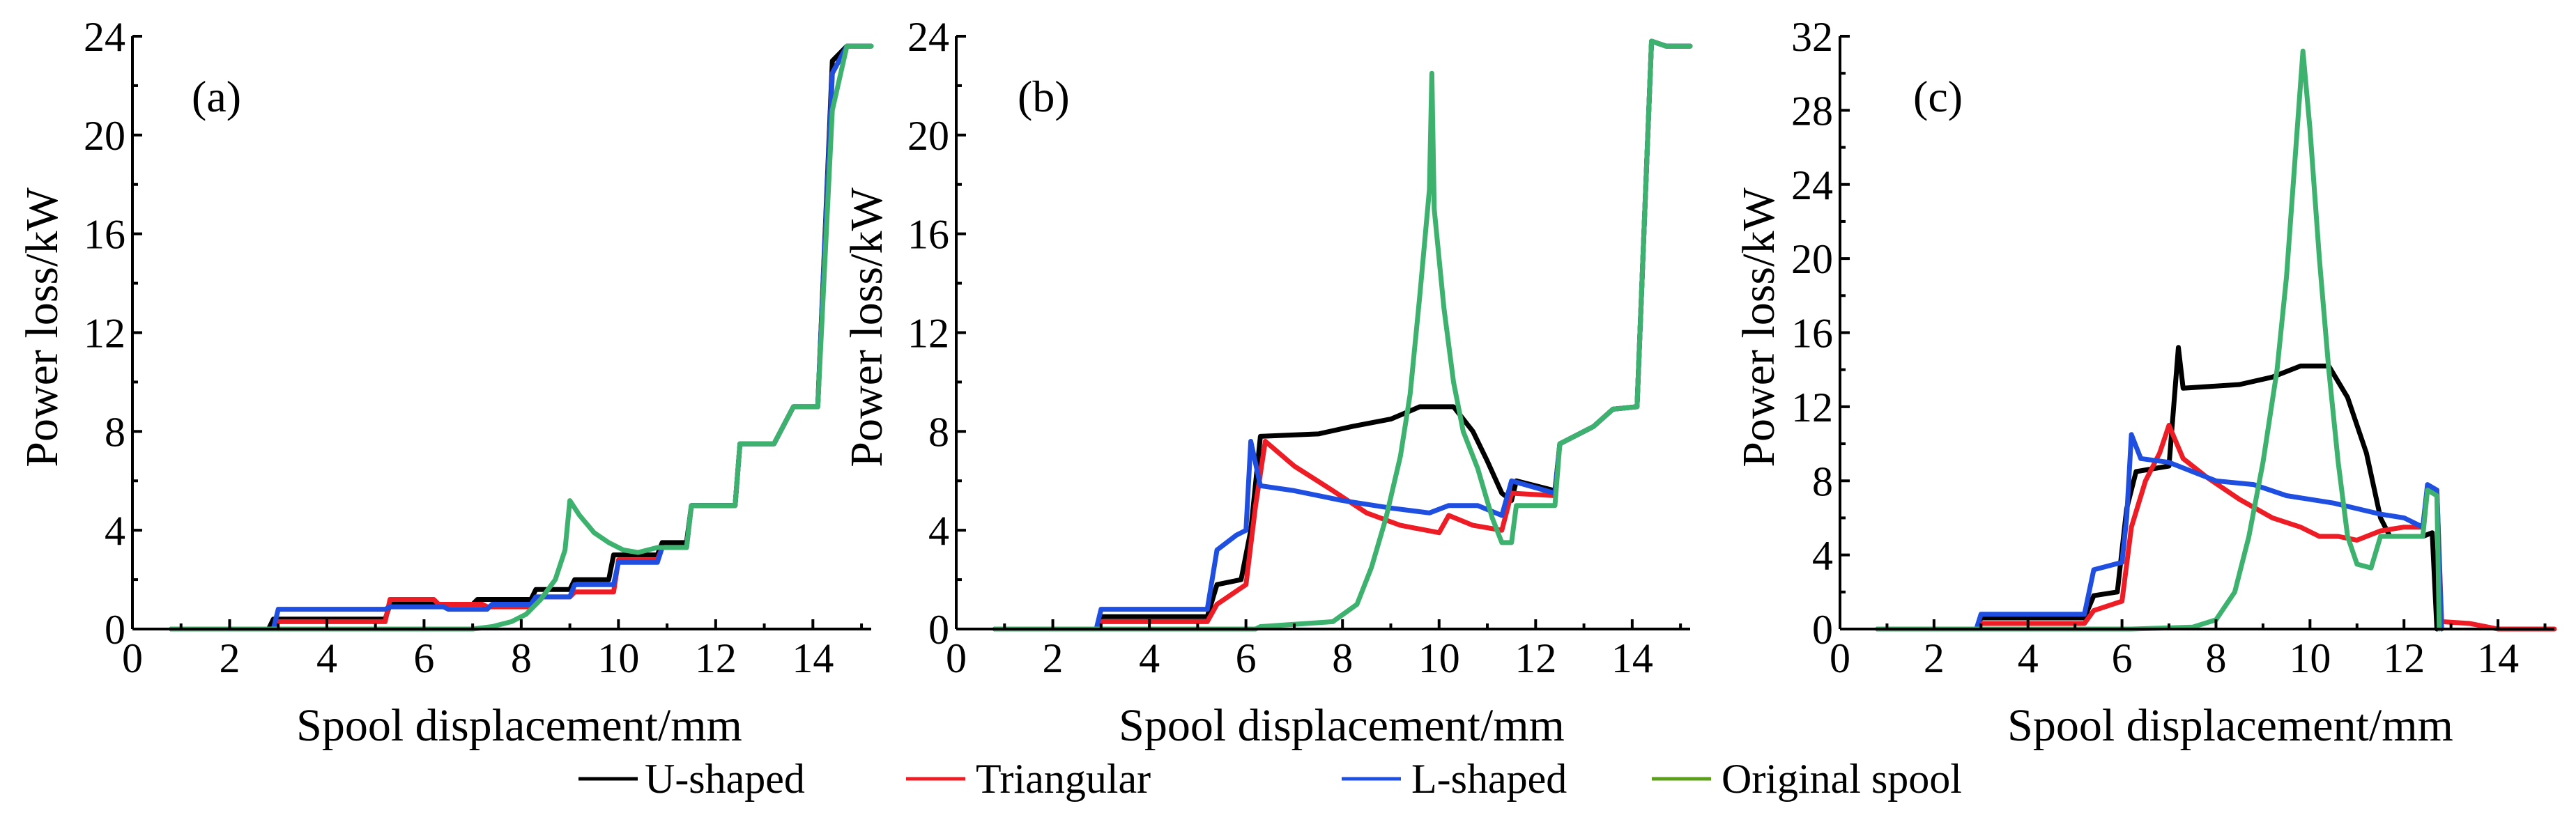 The height and width of the screenshot is (822, 2576). What do you see at coordinates (216, 96) in the screenshot?
I see `panel-a-label: (a)` at bounding box center [216, 96].